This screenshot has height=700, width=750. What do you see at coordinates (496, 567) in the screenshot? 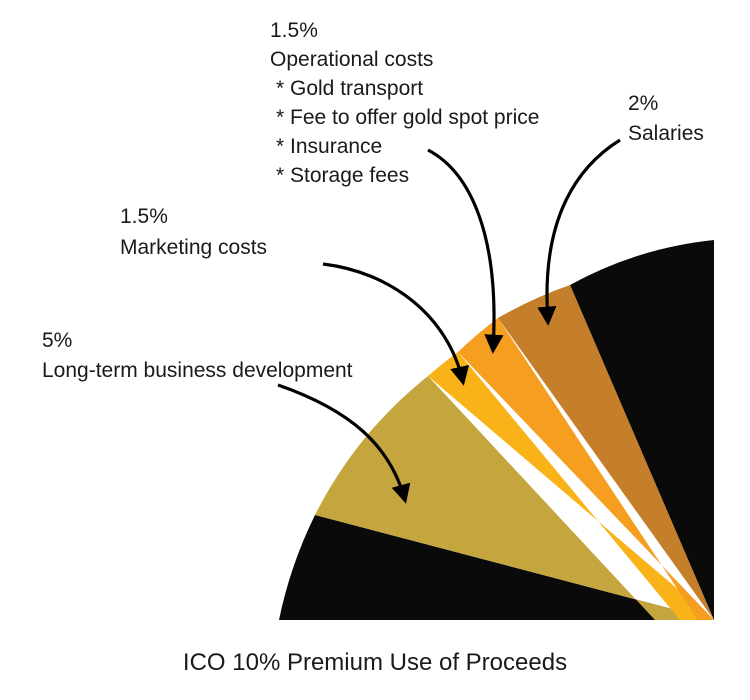
I see `pie-slice-background-left` at bounding box center [496, 567].